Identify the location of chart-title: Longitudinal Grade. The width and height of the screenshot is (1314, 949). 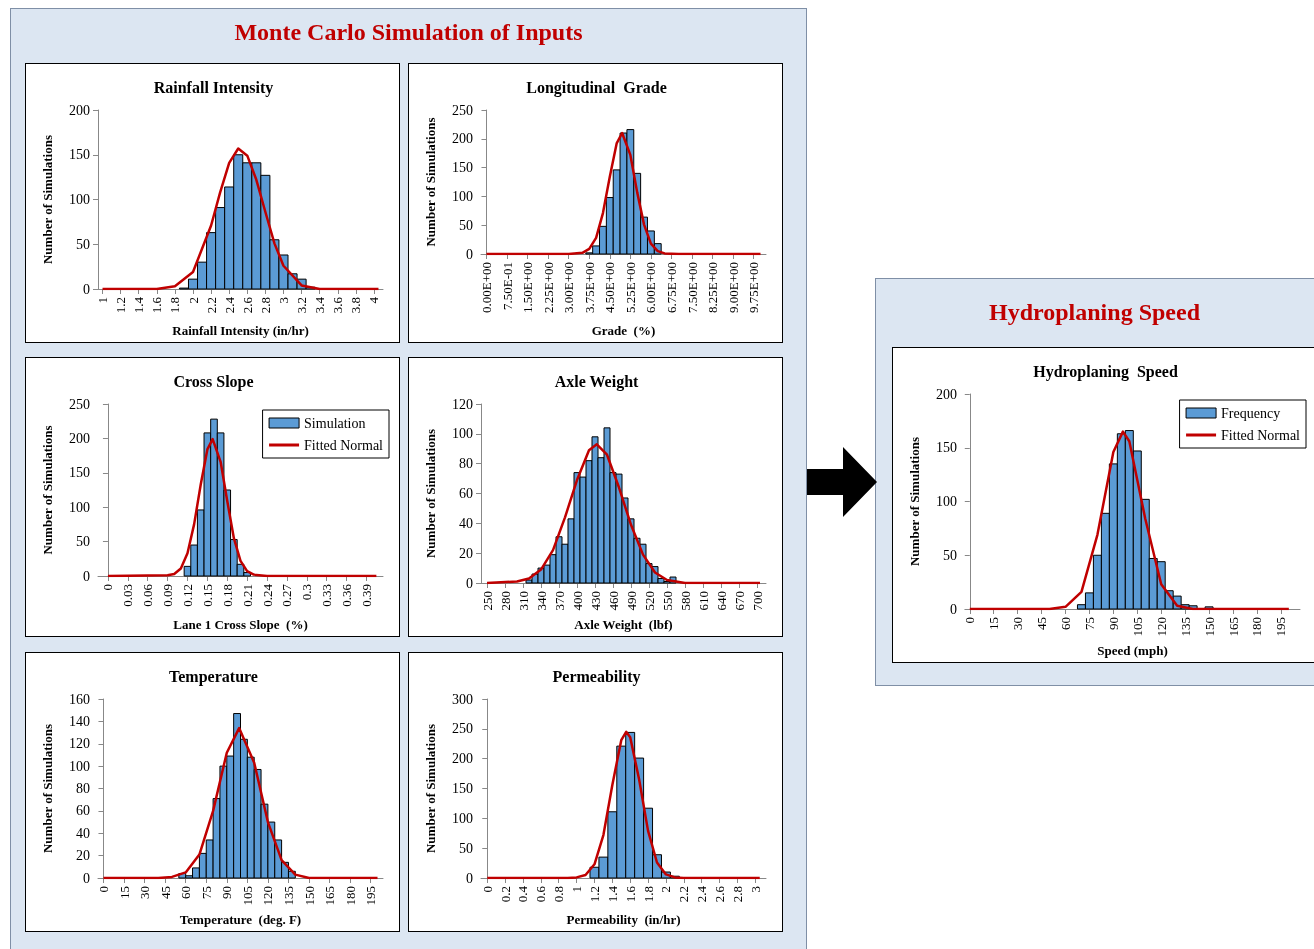
(596, 87).